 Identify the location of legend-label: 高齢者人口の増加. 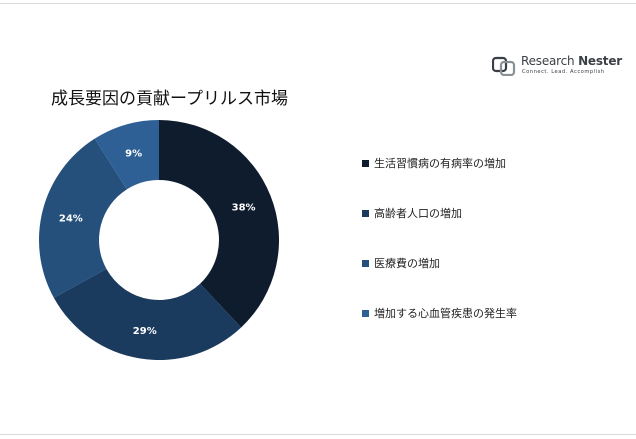
(418, 213).